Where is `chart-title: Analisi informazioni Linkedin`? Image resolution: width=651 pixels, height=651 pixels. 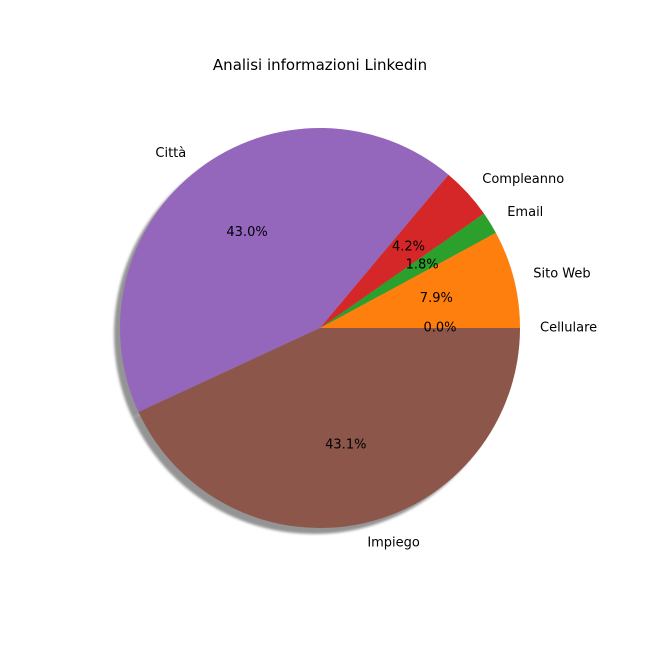
chart-title: Analisi informazioni Linkedin is located at coordinates (320, 65).